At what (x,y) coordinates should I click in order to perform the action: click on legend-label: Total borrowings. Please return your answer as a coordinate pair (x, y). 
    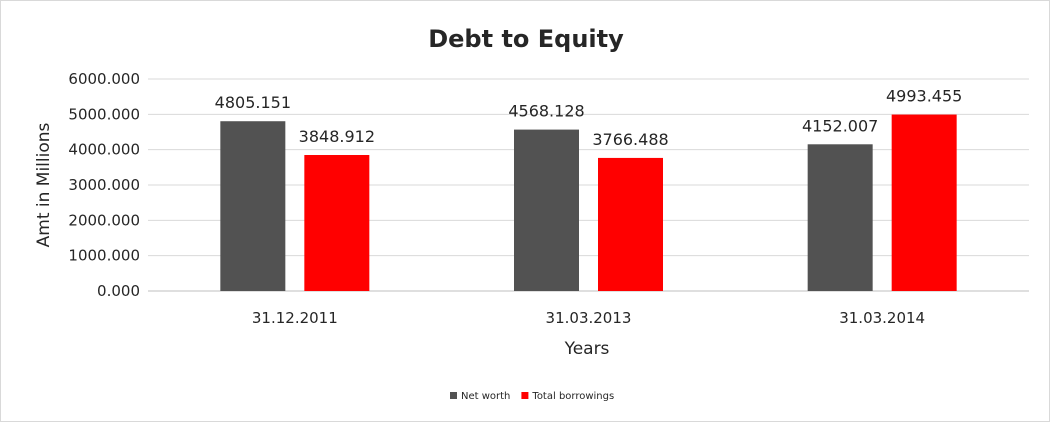
    Looking at the image, I should click on (572, 396).